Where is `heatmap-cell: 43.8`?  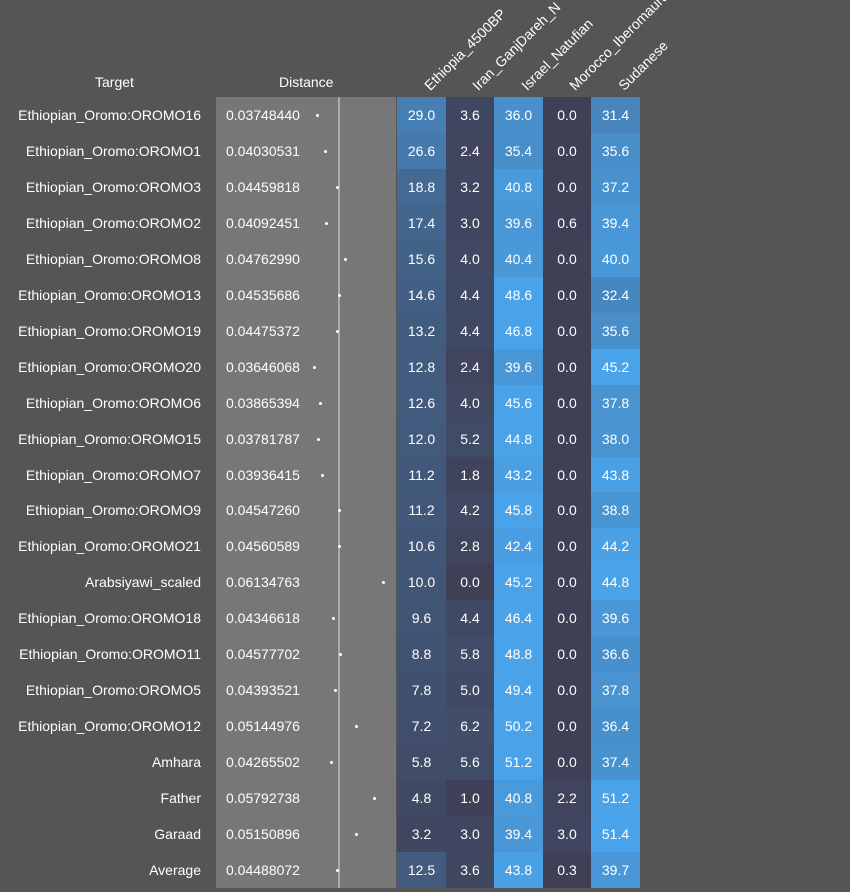 heatmap-cell: 43.8 is located at coordinates (615, 474).